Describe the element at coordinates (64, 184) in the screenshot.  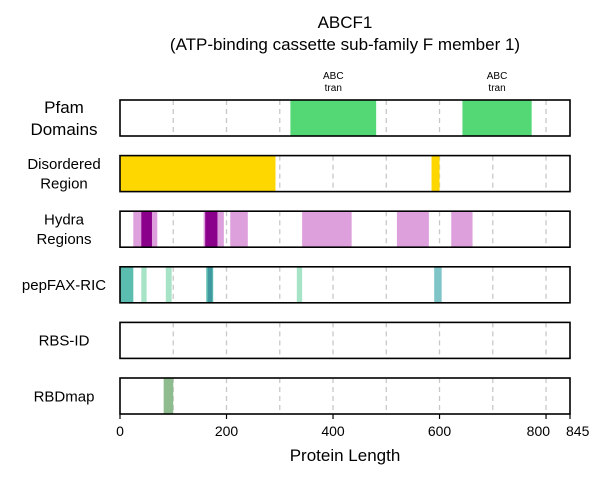
I see `track-label-1-1: Region` at that location.